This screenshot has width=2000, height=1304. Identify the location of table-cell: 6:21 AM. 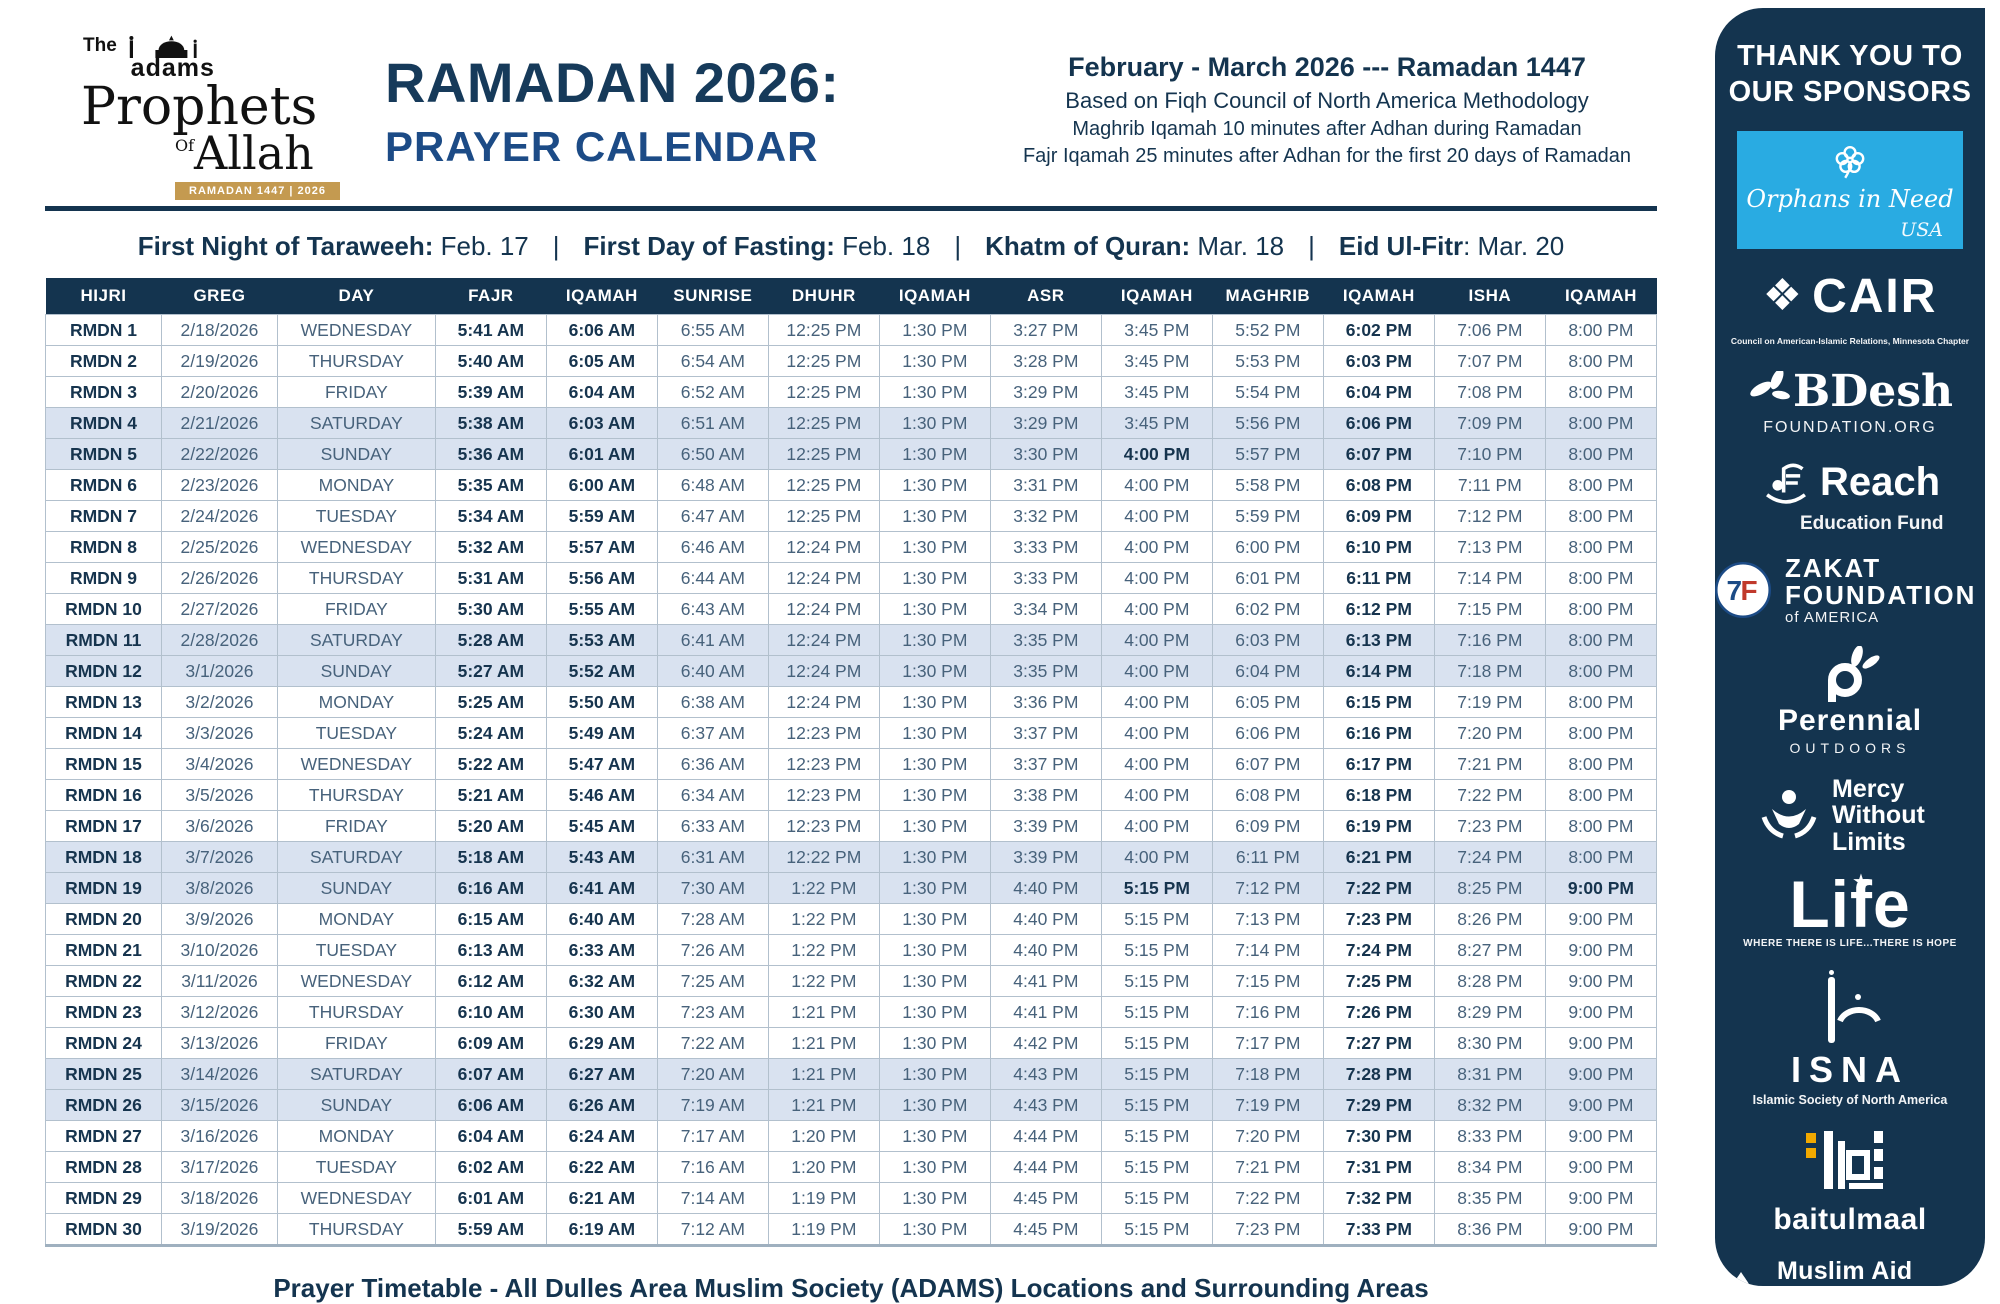
(601, 1198).